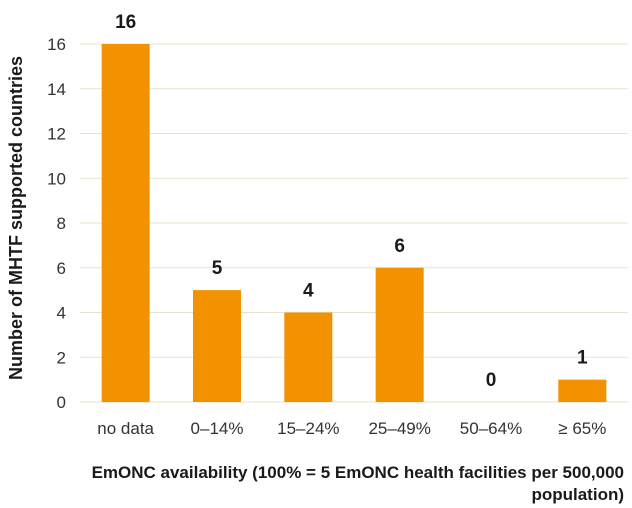 This screenshot has height=508, width=632. What do you see at coordinates (308, 428) in the screenshot?
I see `x-tick-label: 15–24%` at bounding box center [308, 428].